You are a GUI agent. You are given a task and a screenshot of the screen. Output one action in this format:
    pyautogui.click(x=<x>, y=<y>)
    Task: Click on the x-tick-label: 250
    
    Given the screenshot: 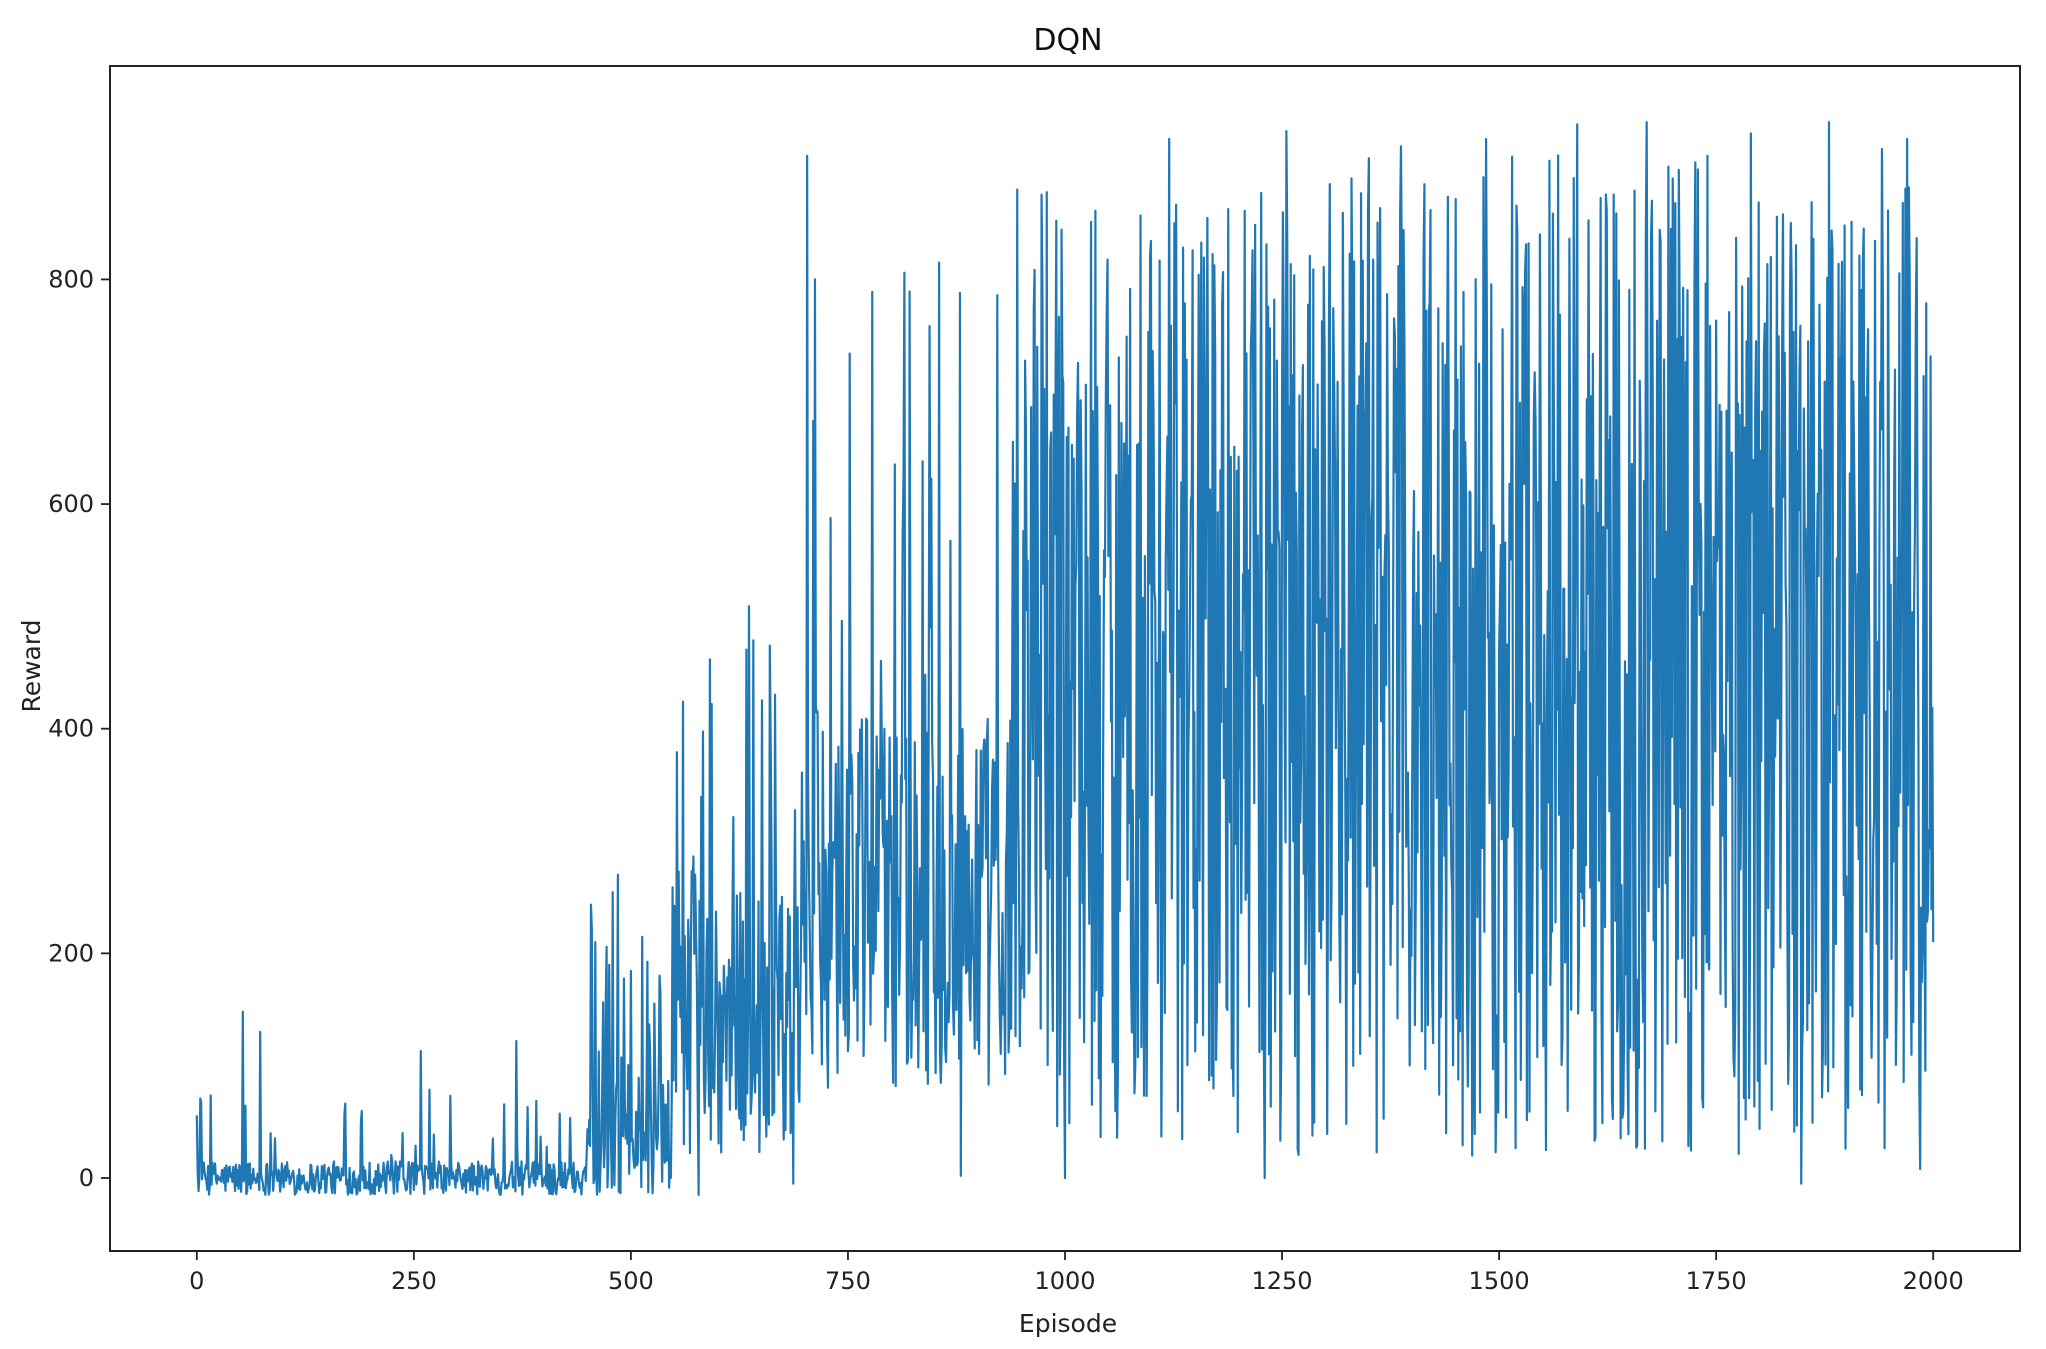 What is the action you would take?
    pyautogui.click(x=414, y=1281)
    